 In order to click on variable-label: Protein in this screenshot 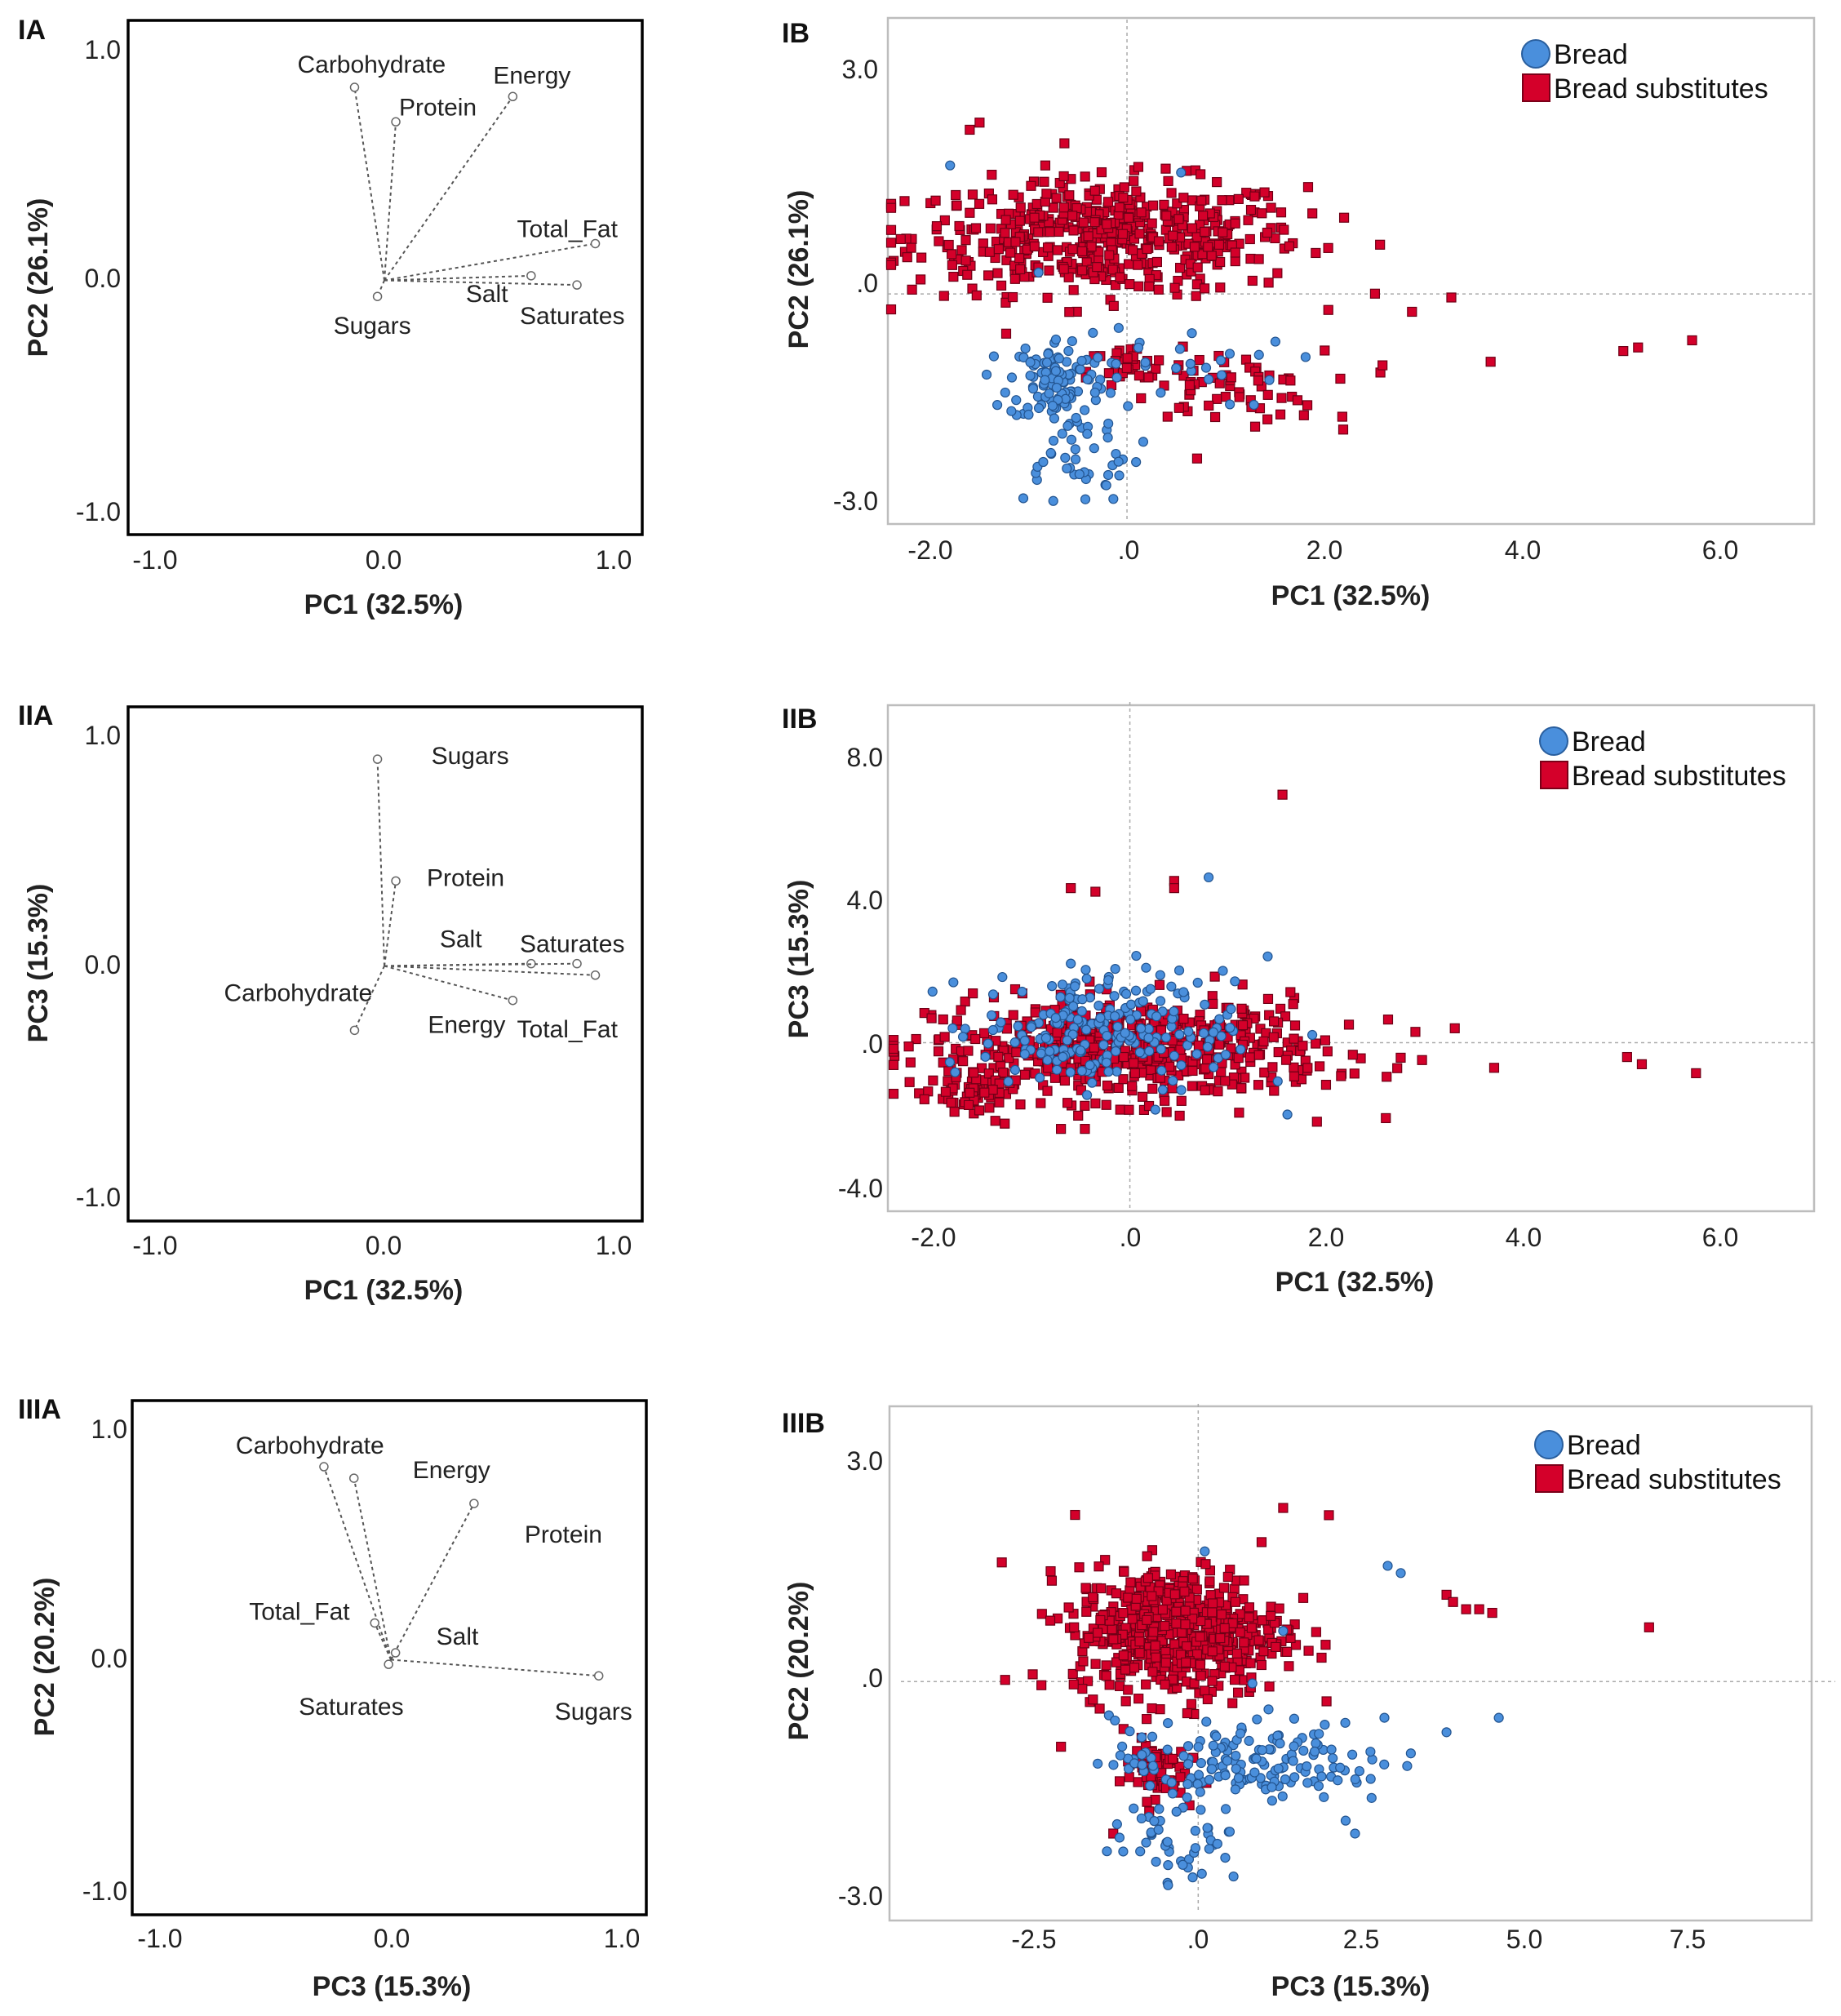, I will do `click(438, 107)`.